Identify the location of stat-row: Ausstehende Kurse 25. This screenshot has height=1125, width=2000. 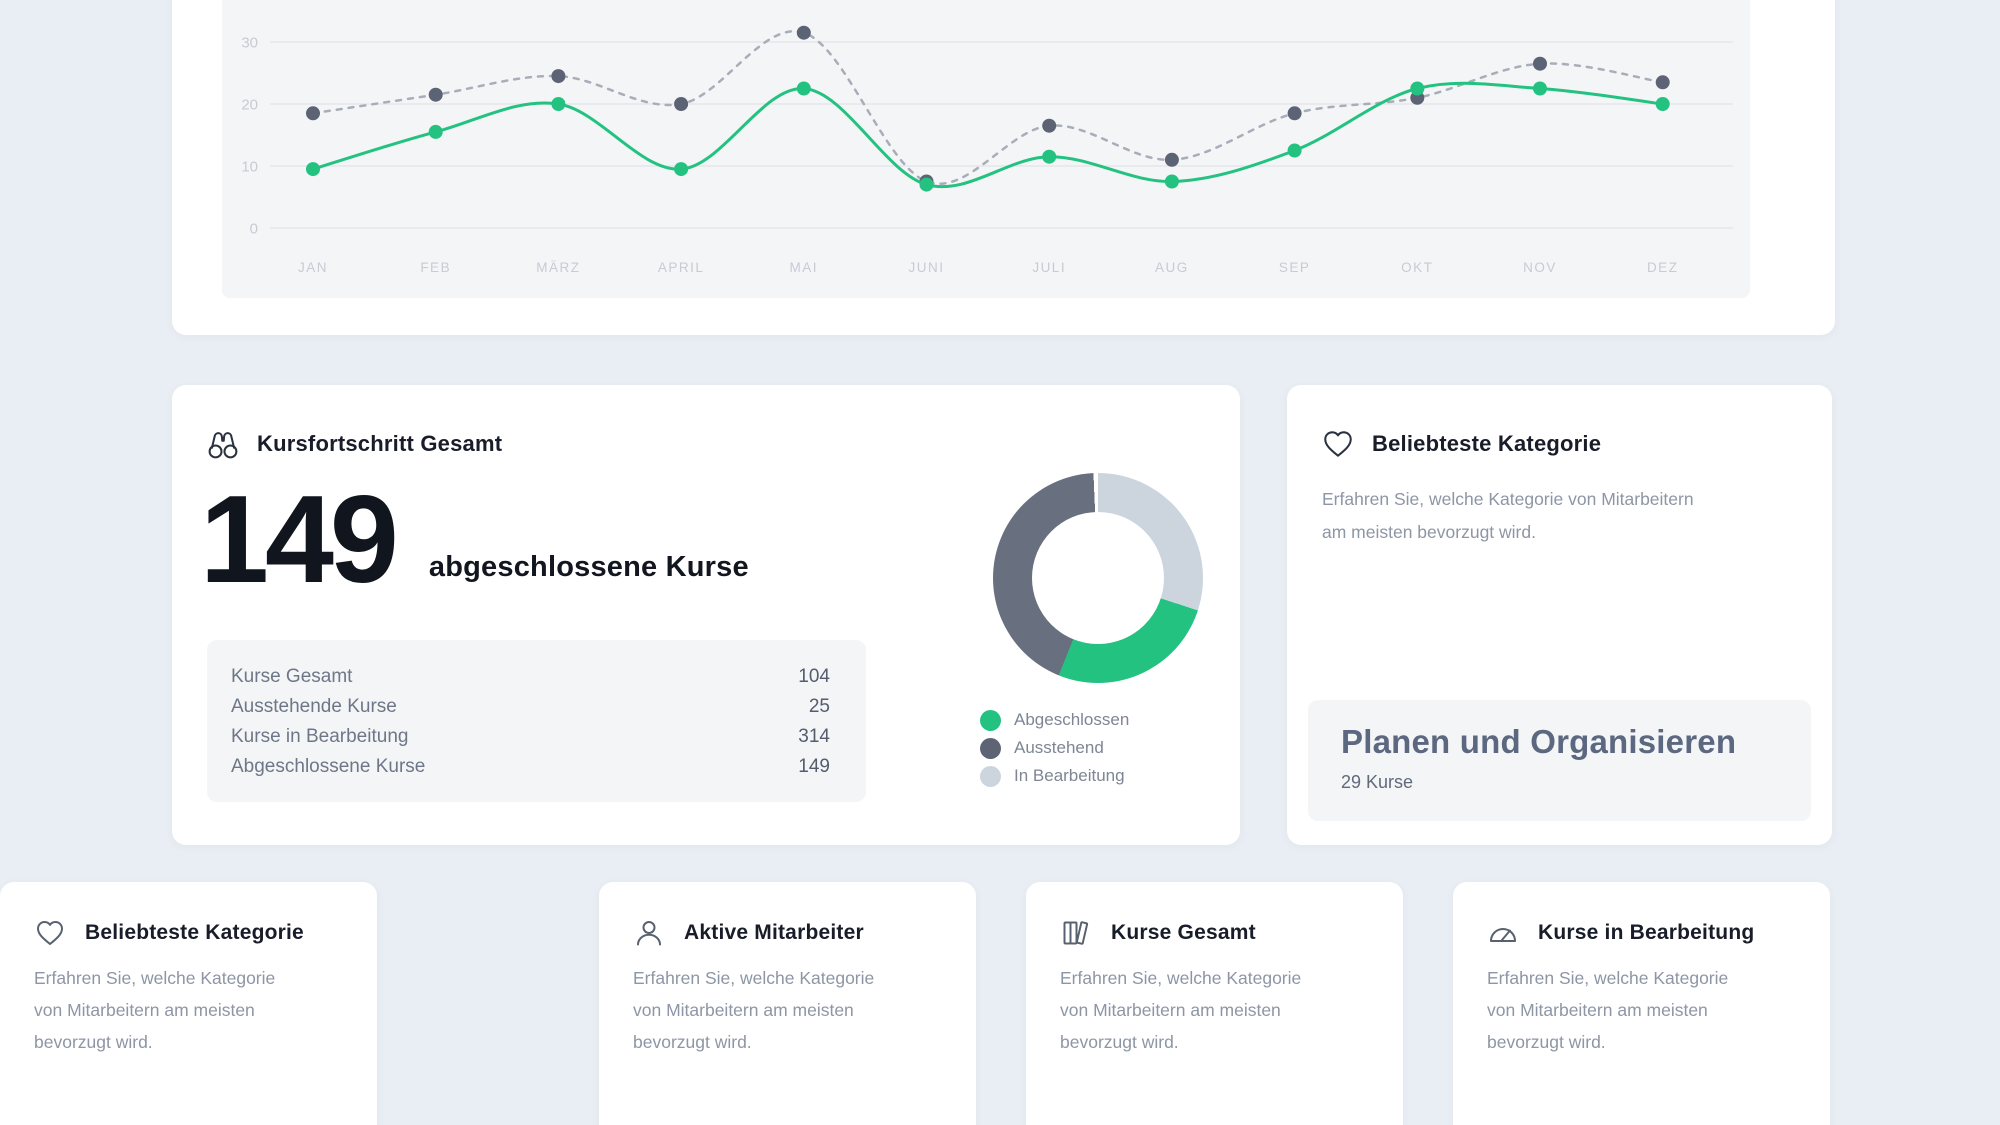
(530, 707).